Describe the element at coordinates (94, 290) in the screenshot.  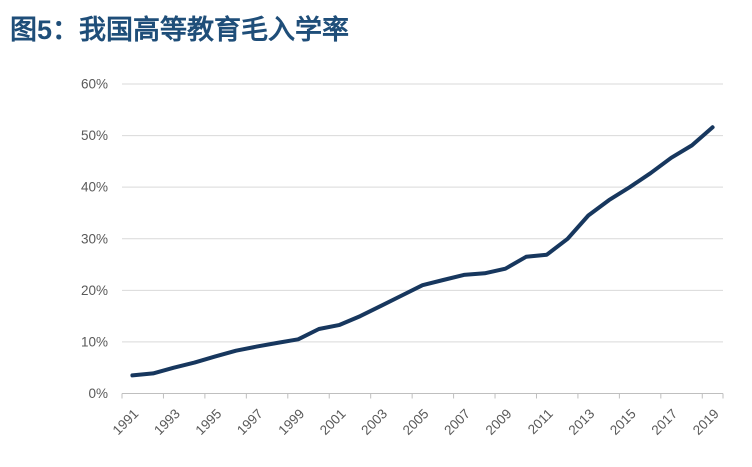
I see `y-tick-label: 20%` at that location.